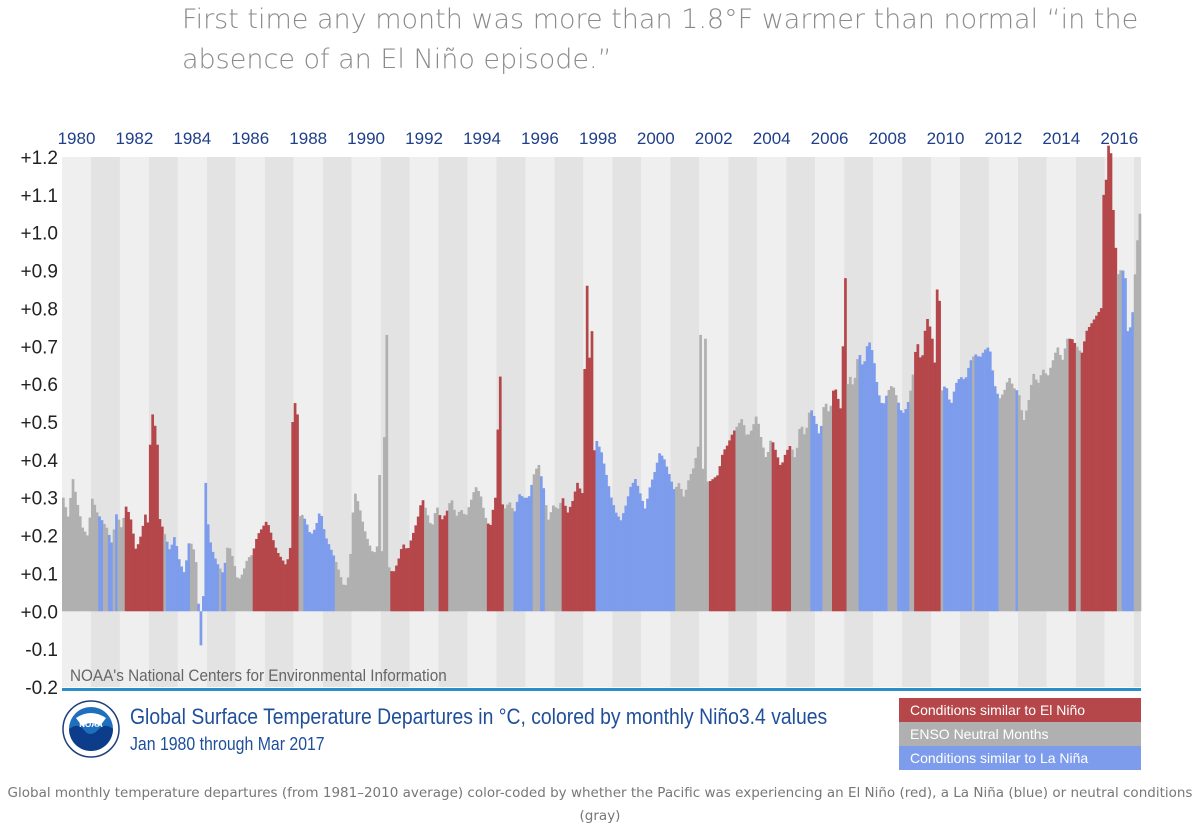  Describe the element at coordinates (888, 138) in the screenshot. I see `x-tick-label: 2008` at that location.